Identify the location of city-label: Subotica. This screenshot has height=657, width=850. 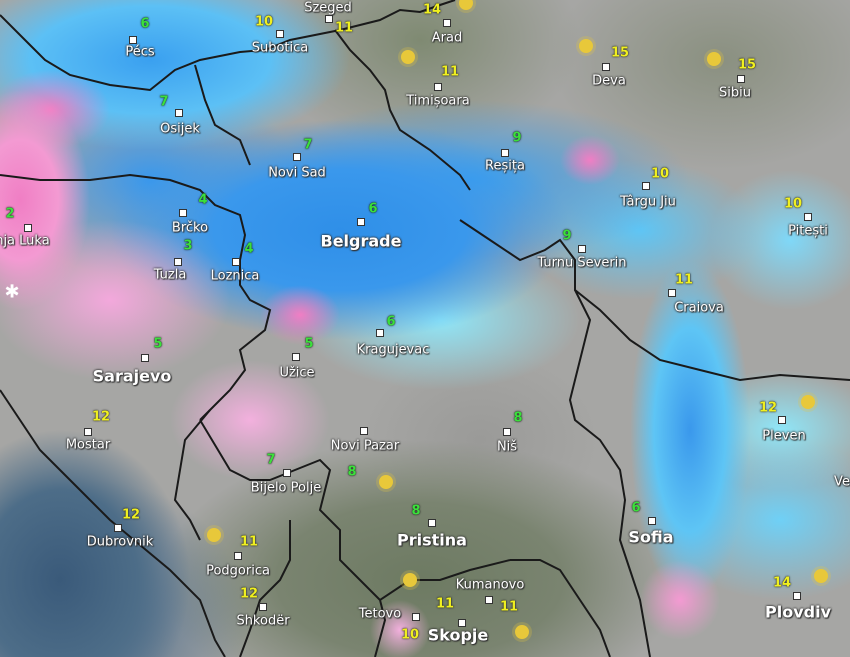
(280, 48).